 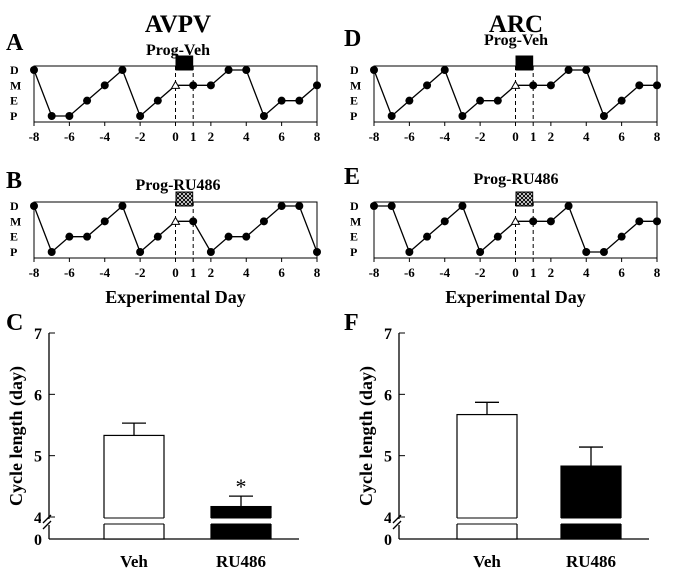 What do you see at coordinates (516, 40) in the screenshot?
I see `panel-title: Prog-Veh` at bounding box center [516, 40].